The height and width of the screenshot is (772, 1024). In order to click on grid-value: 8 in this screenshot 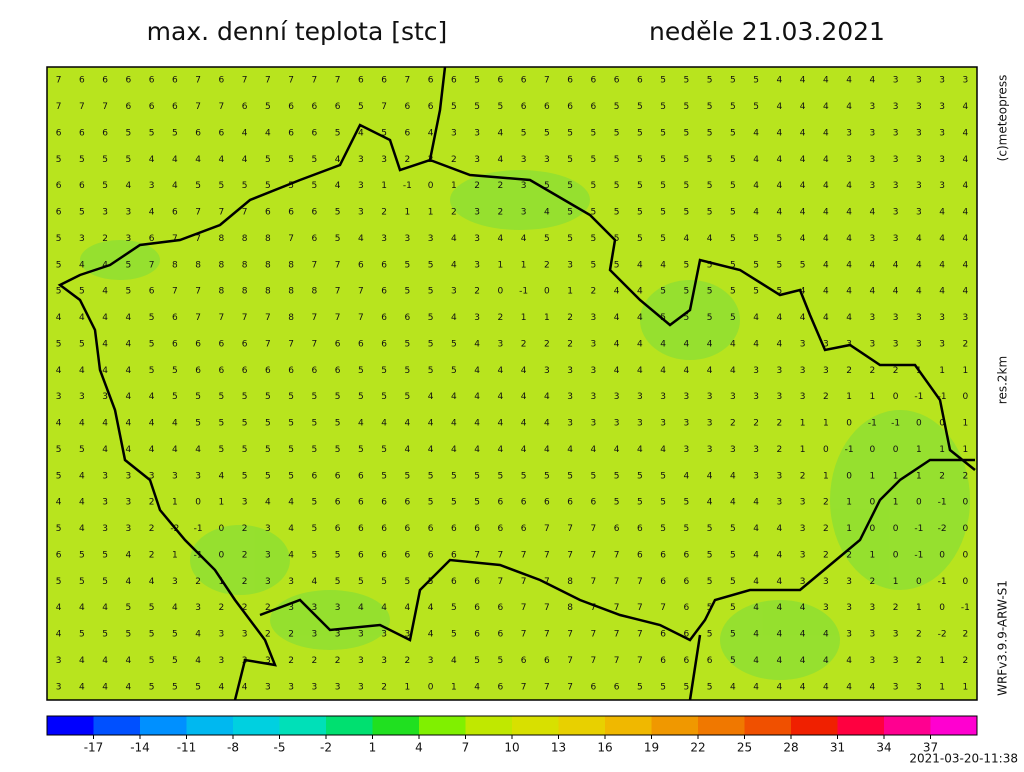, I will do `click(268, 265)`.